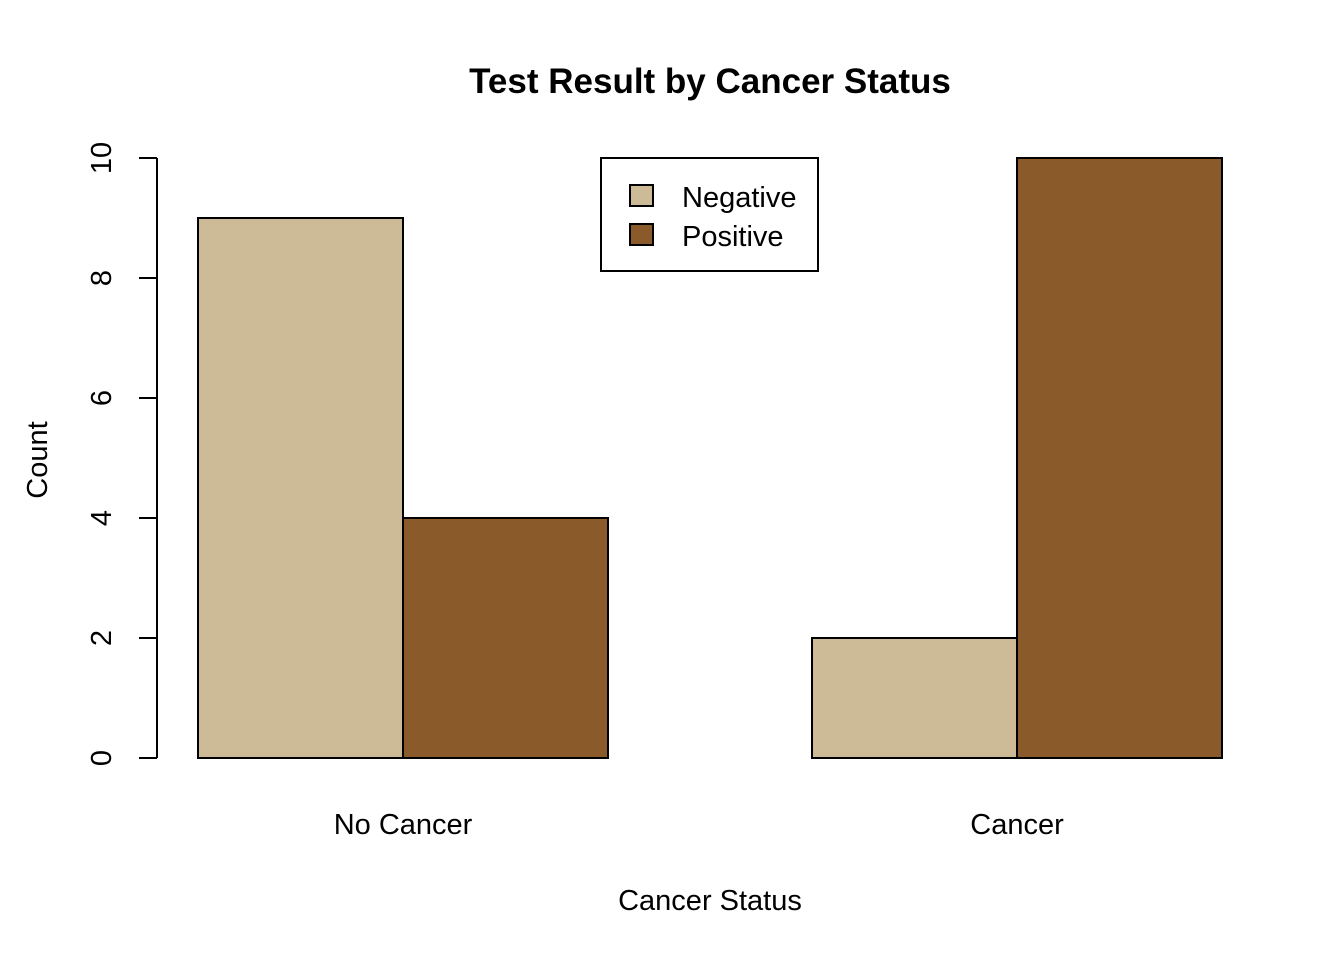  I want to click on legend: Negative Positive, so click(709, 214).